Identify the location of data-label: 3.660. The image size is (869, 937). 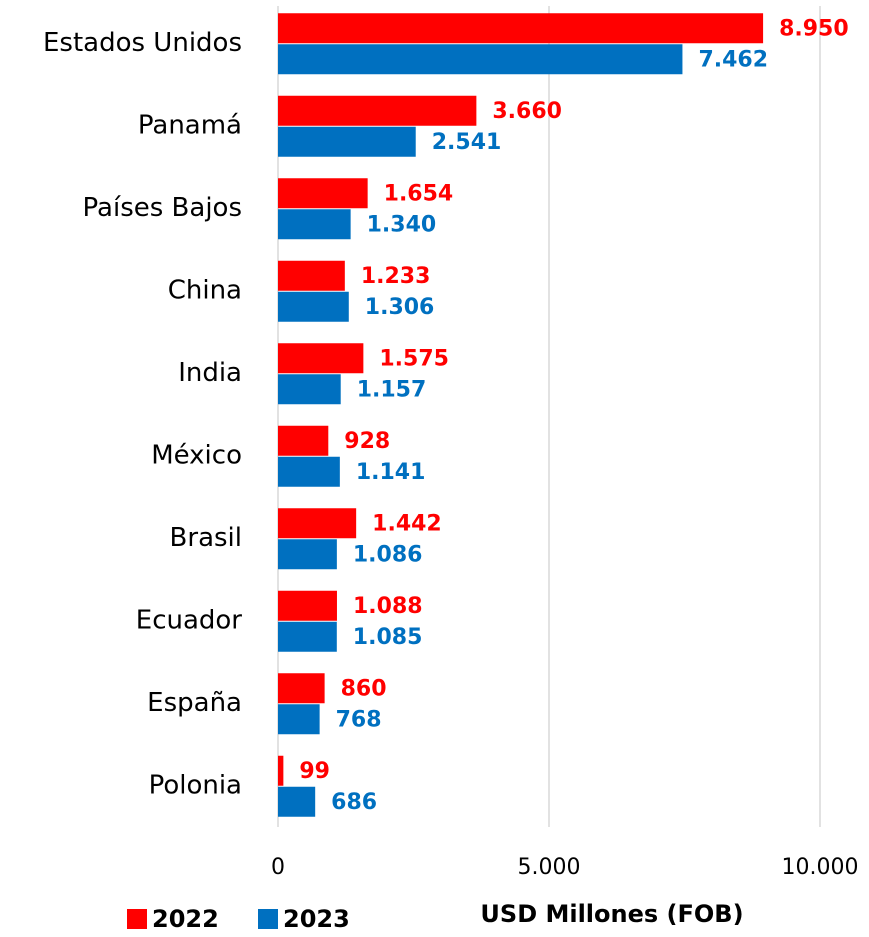
(527, 111).